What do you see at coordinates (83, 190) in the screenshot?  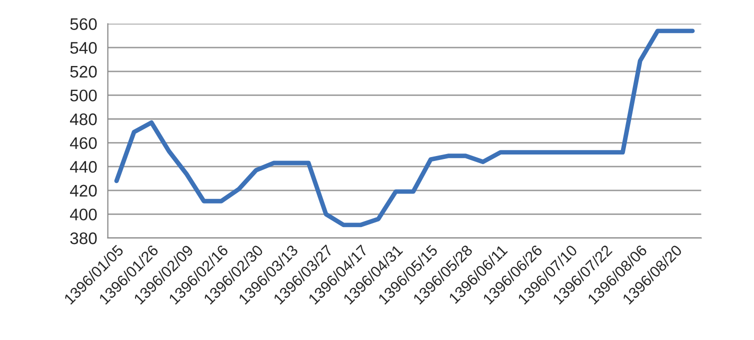 I see `y-tick-label: 420` at bounding box center [83, 190].